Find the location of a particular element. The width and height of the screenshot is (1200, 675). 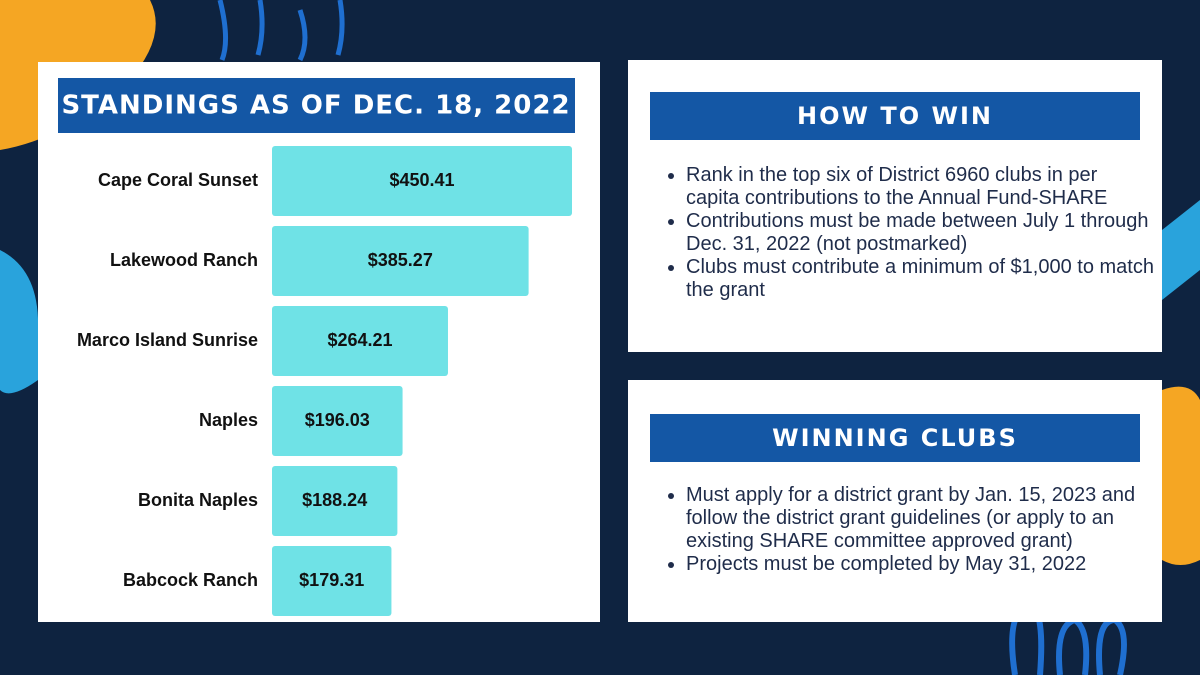

value-label: $385.27 is located at coordinates (400, 260).